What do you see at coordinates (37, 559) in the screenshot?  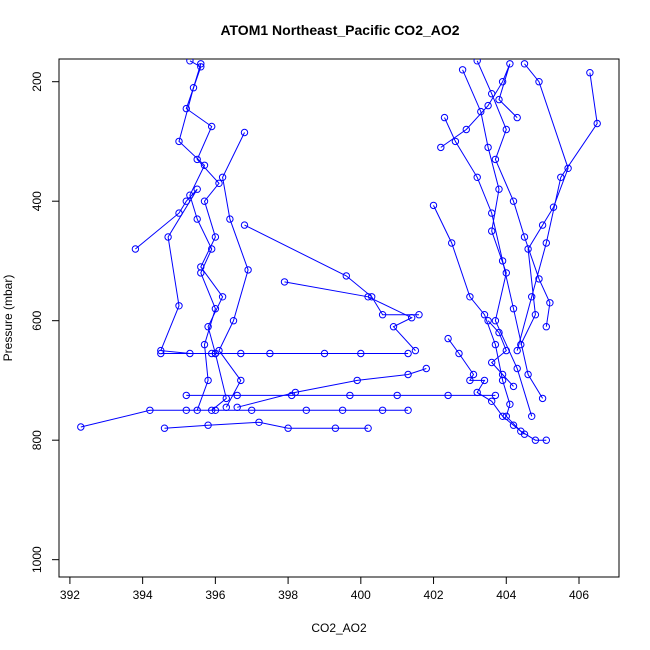 I see `y-tick-label: 1000` at bounding box center [37, 559].